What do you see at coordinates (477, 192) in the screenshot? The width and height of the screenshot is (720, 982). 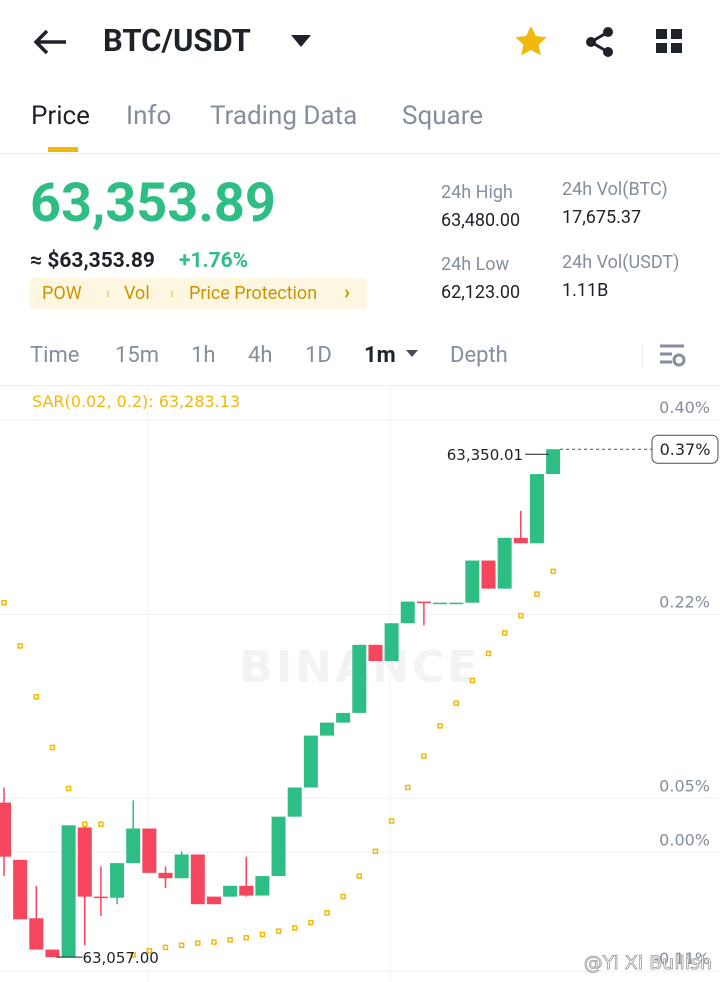 I see `stat-label: 24h High` at bounding box center [477, 192].